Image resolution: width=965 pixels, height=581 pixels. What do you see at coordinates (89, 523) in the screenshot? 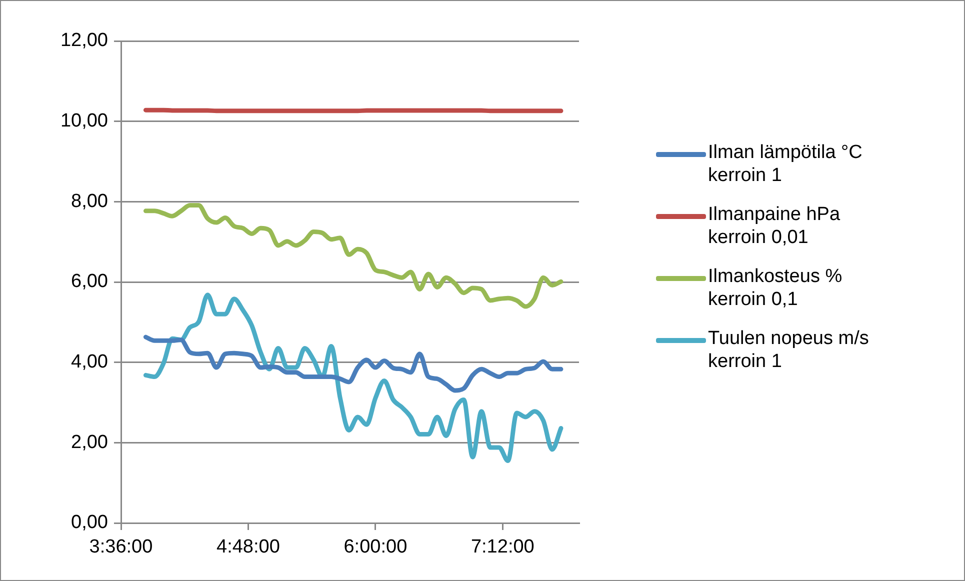
I see `y-tick-label: 0,00` at bounding box center [89, 523].